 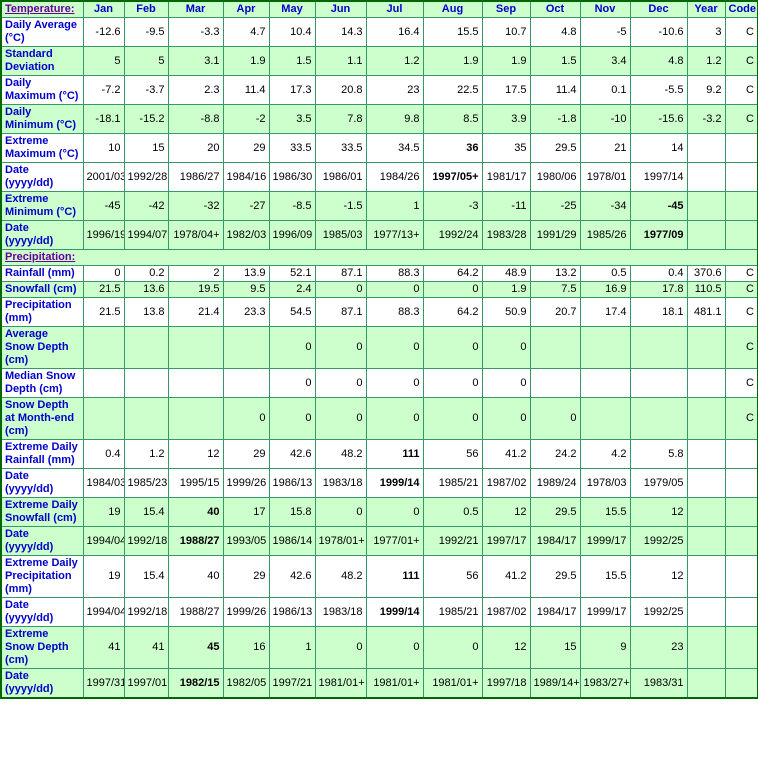 I want to click on cell-apr: 1999/26, so click(x=246, y=612).